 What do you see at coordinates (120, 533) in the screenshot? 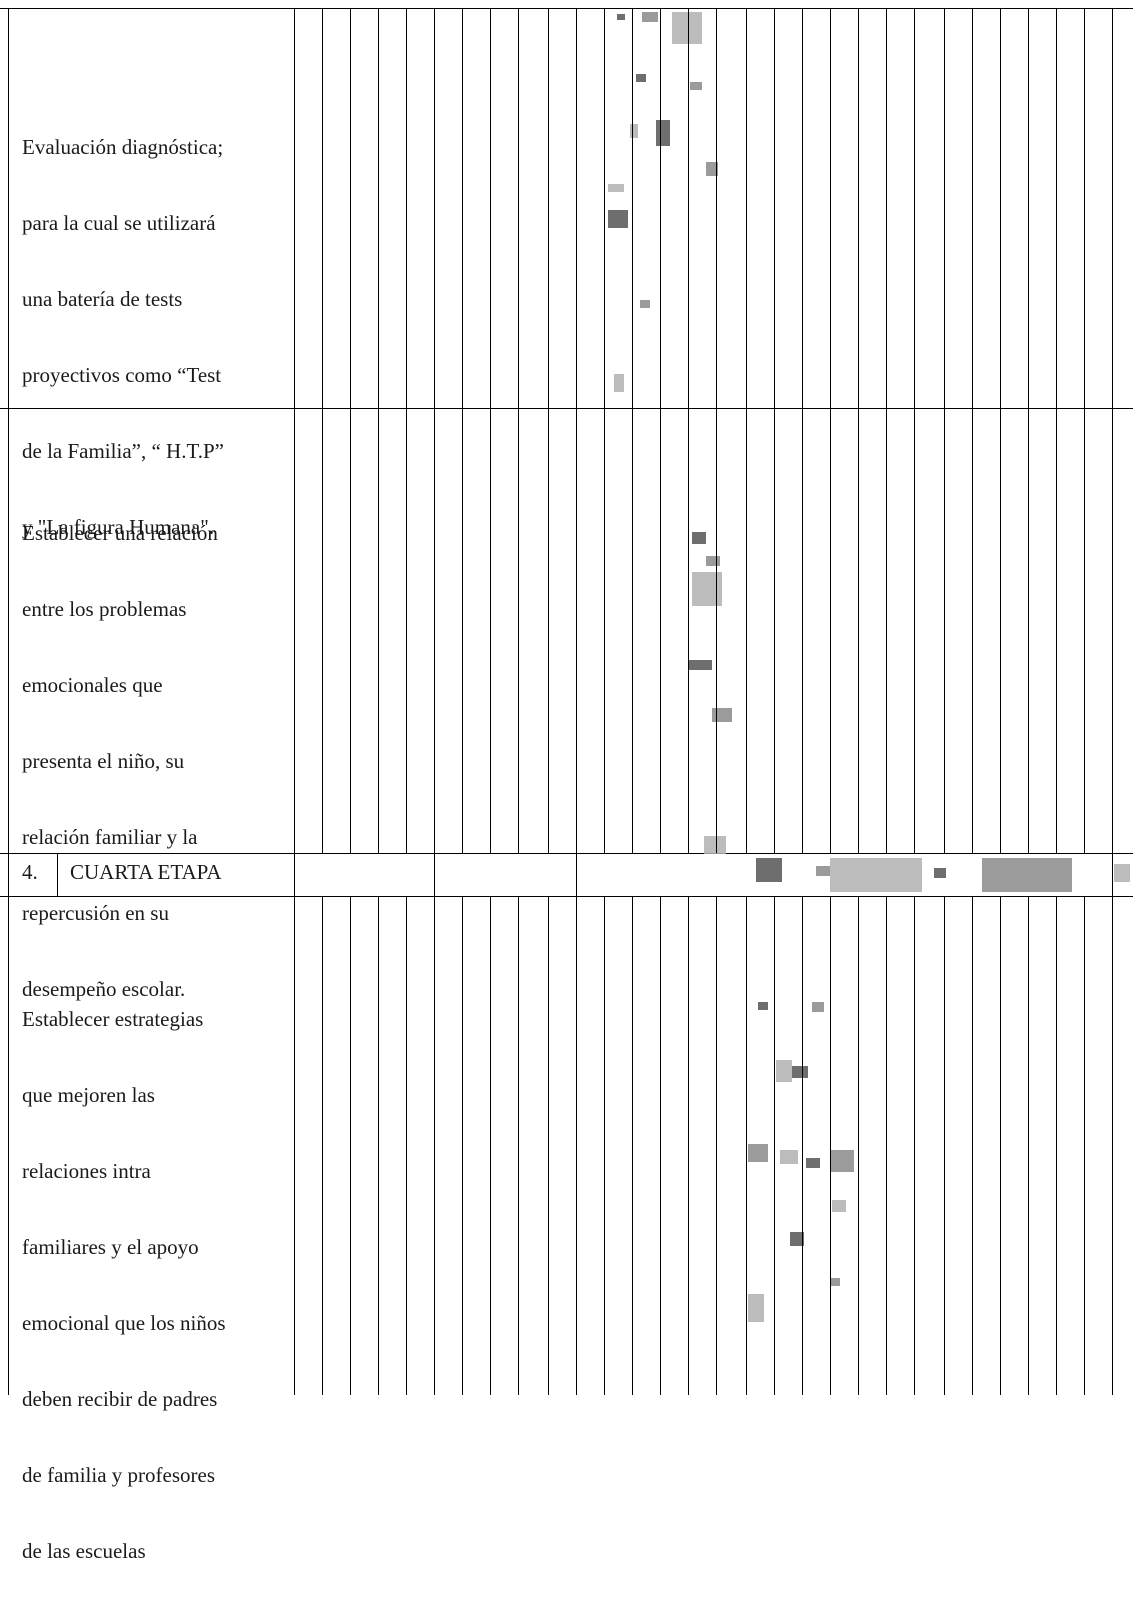
I see `text-line: Establecer una relación` at bounding box center [120, 533].